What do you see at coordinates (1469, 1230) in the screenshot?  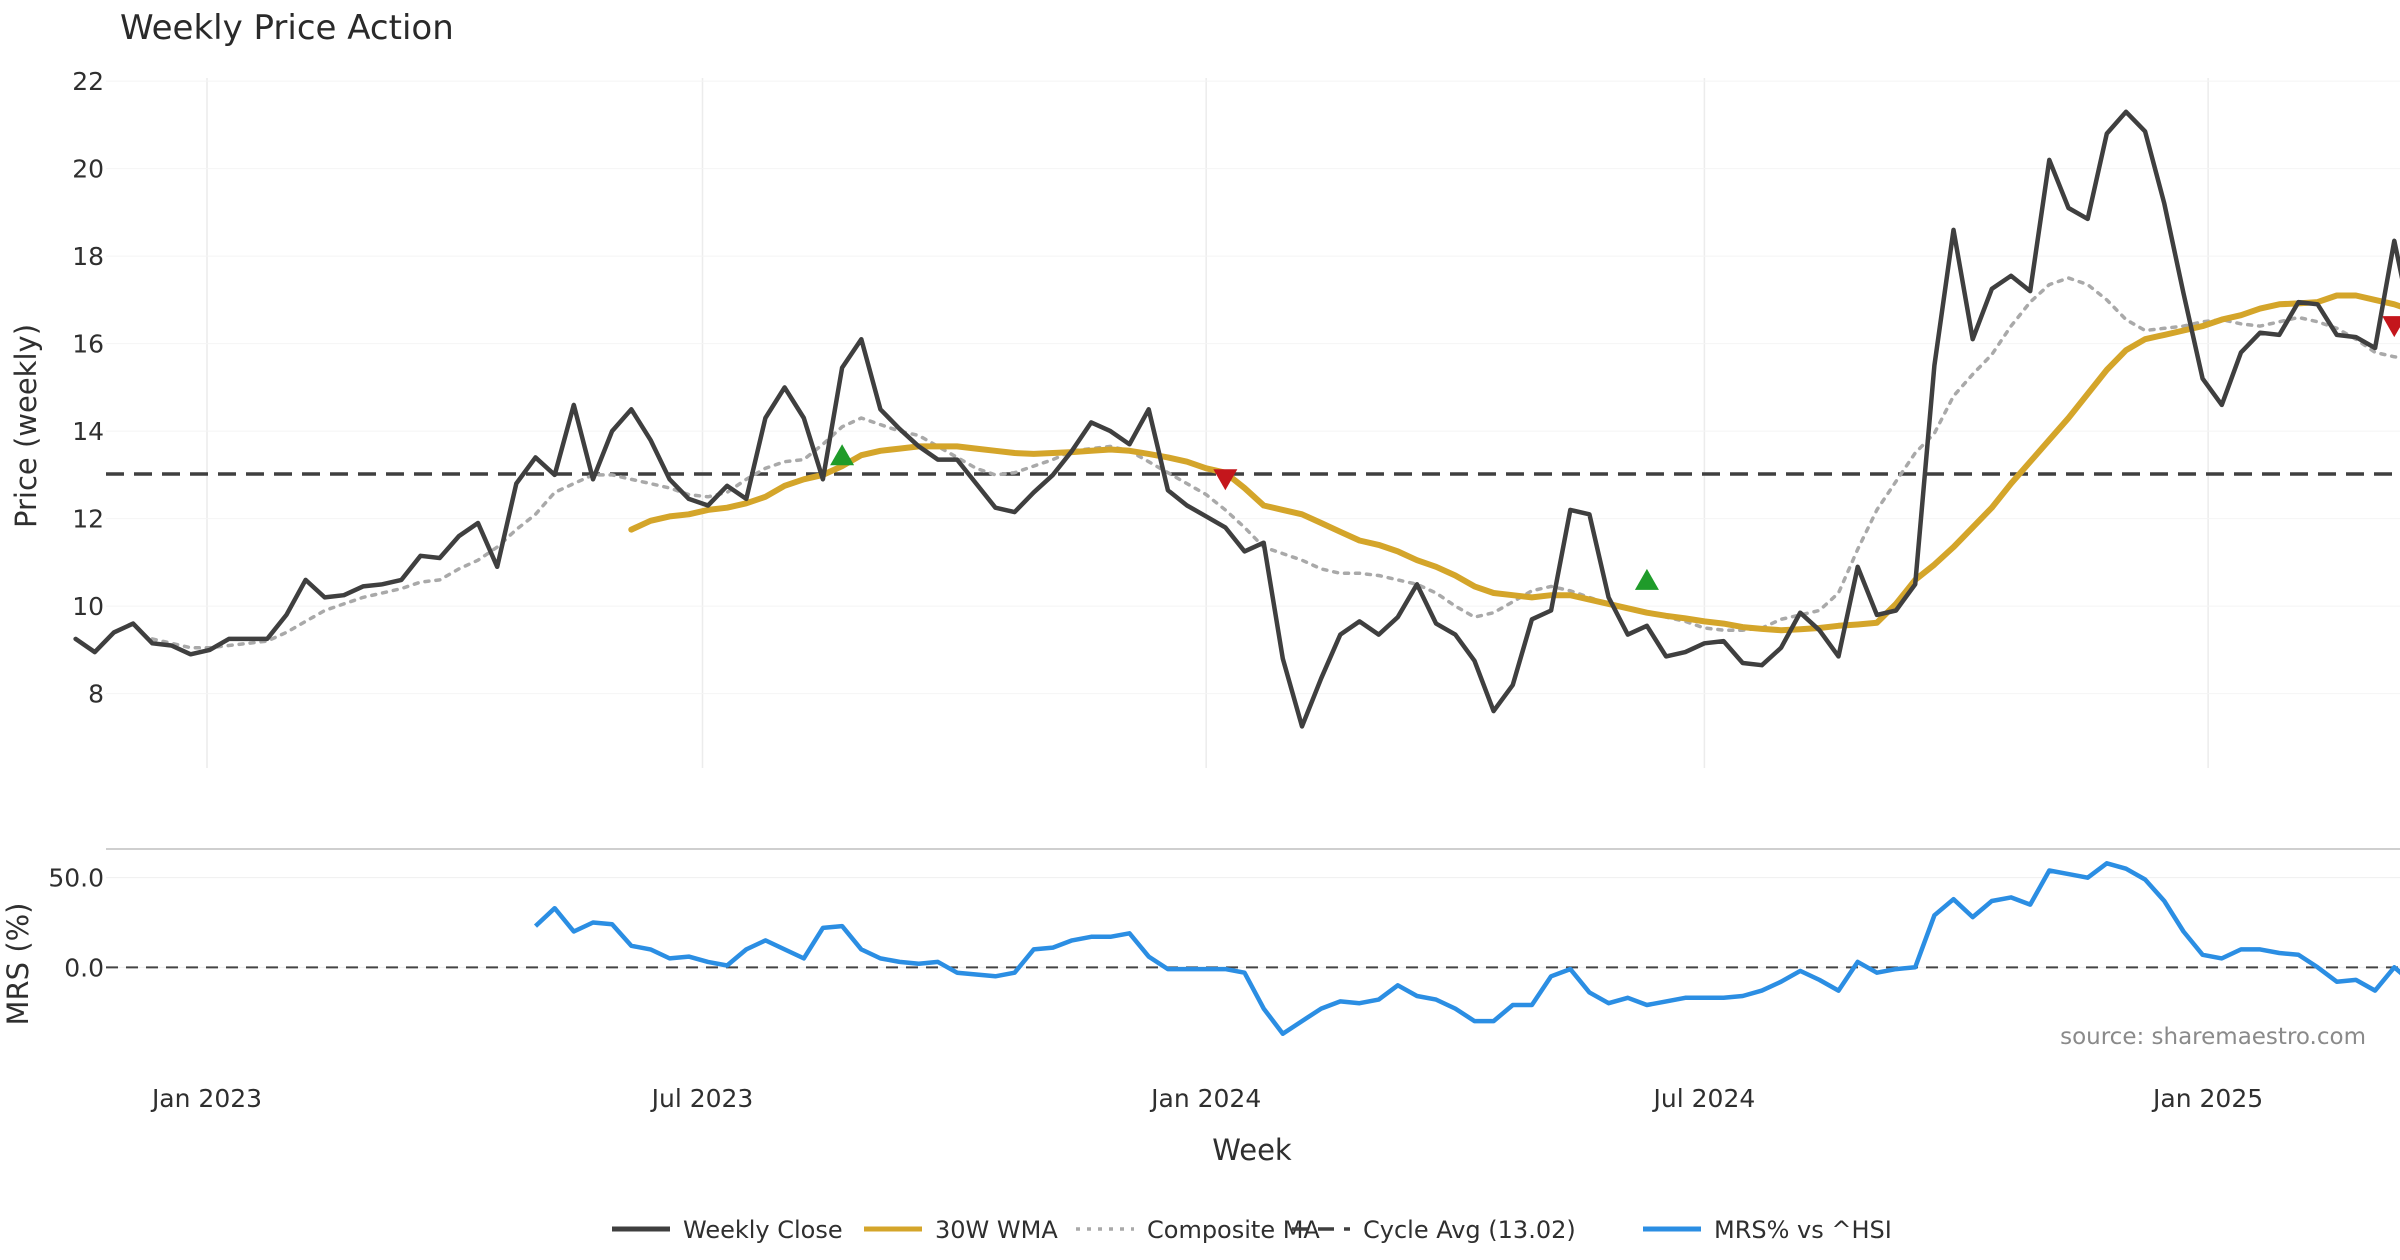 I see `legend-label: Cycle Avg (13.02)` at bounding box center [1469, 1230].